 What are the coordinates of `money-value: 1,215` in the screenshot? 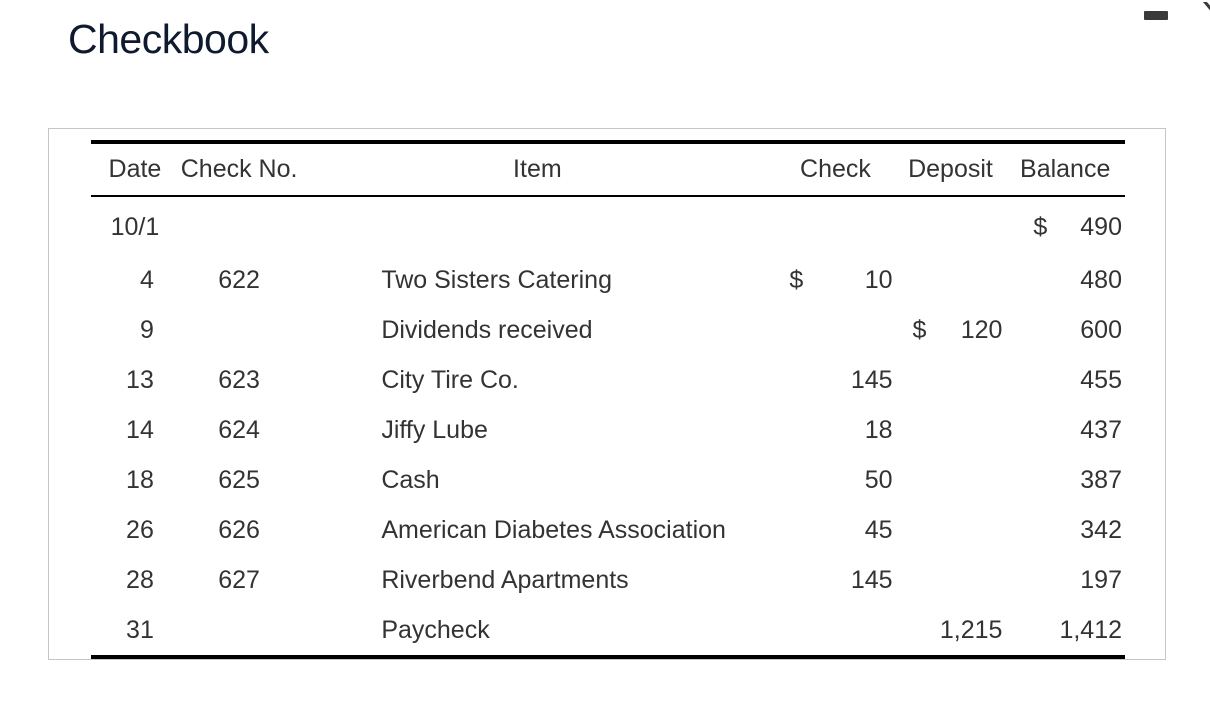 It's located at (951, 630).